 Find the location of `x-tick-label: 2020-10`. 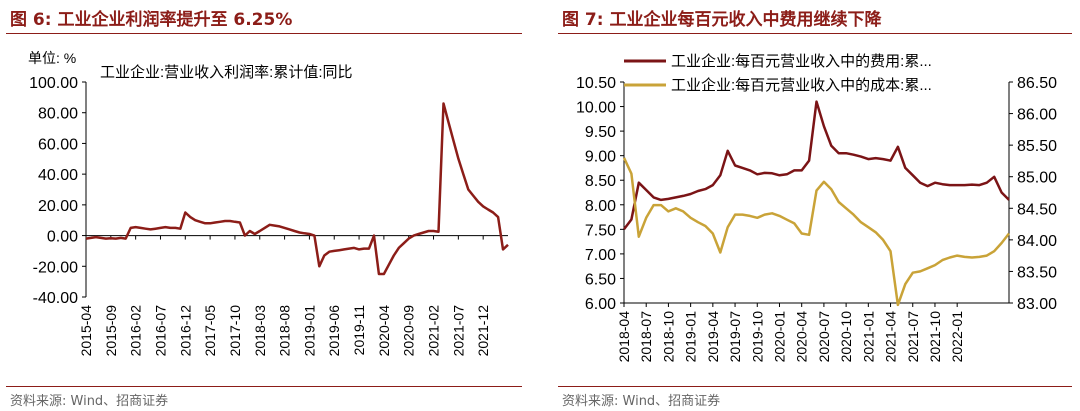

x-tick-label: 2020-10 is located at coordinates (846, 337).